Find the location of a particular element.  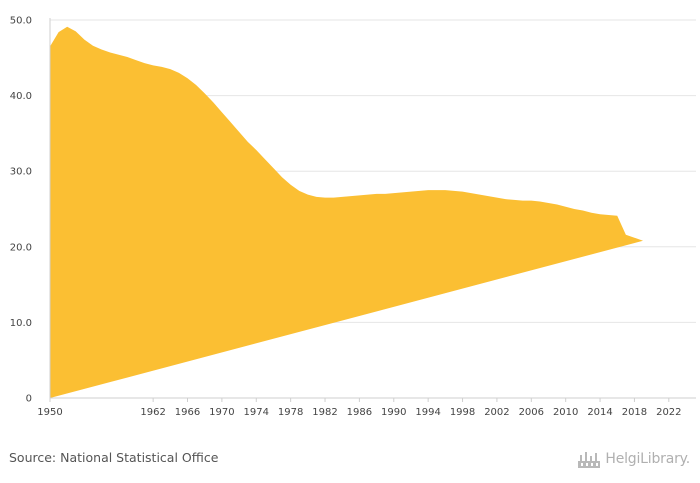

helgi-library-logo: HelgiLibrary. is located at coordinates (633, 459).